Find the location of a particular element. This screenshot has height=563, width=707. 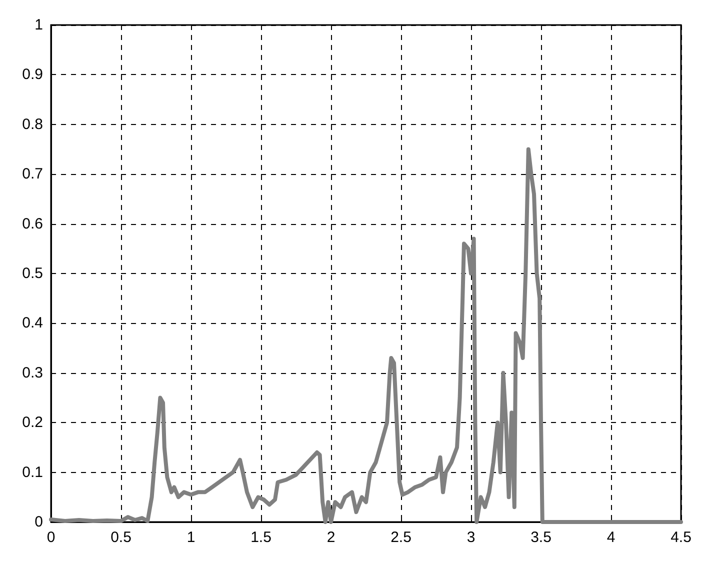

x-tick-label: 1 is located at coordinates (191, 537).